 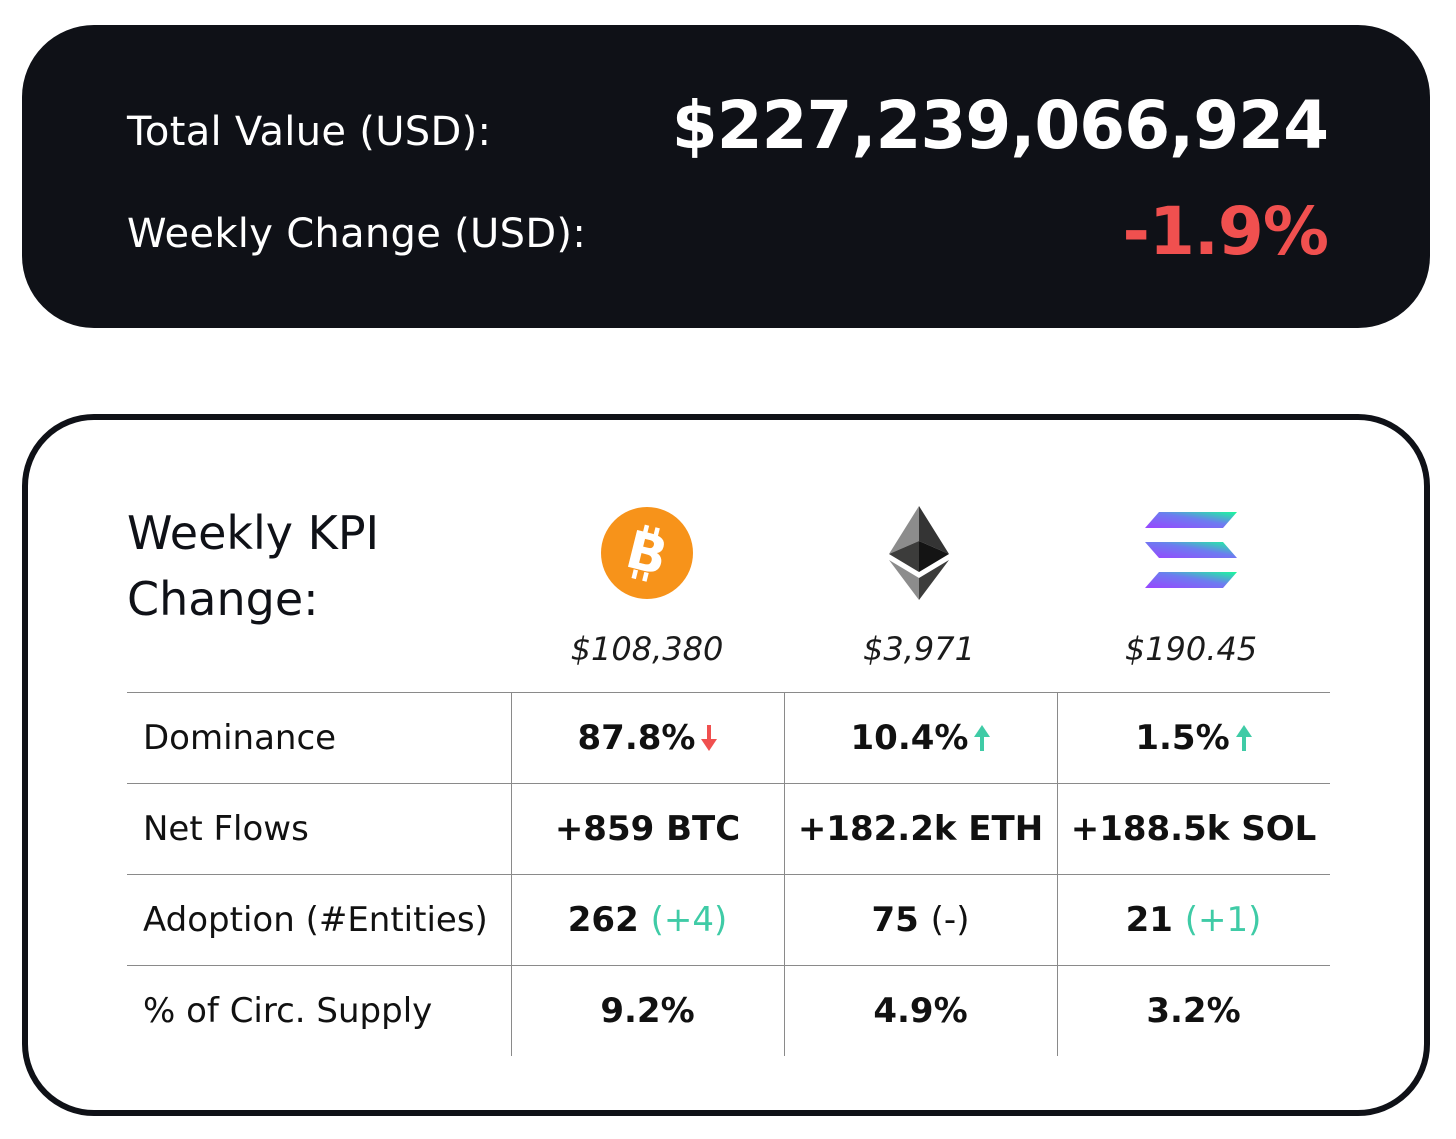 I want to click on sol-supply: 3.2%, so click(x=1193, y=1010).